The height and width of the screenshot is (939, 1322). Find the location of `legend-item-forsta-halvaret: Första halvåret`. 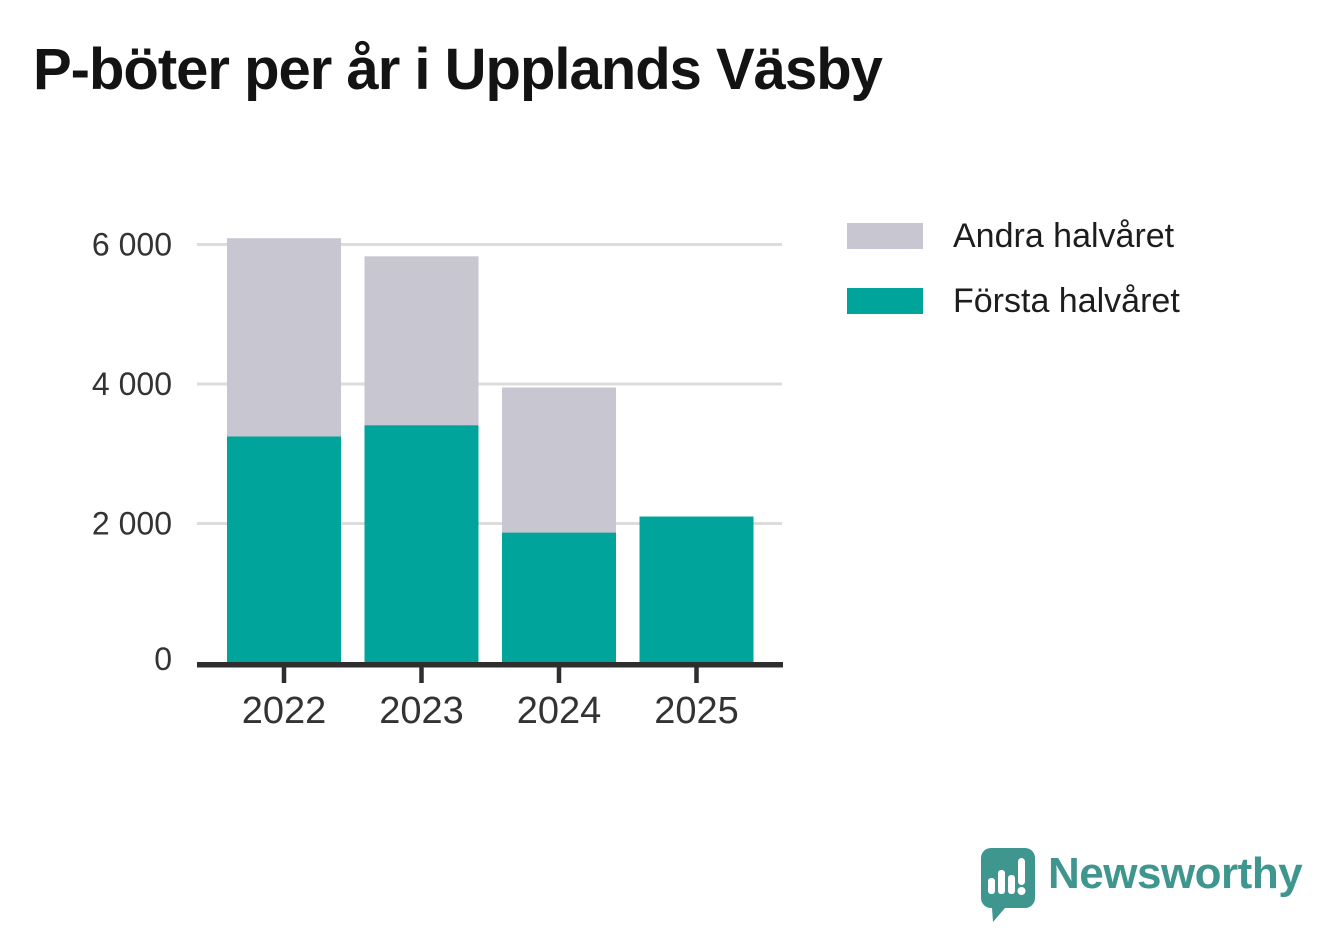

legend-item-forsta-halvaret: Första halvåret is located at coordinates (1013, 301).